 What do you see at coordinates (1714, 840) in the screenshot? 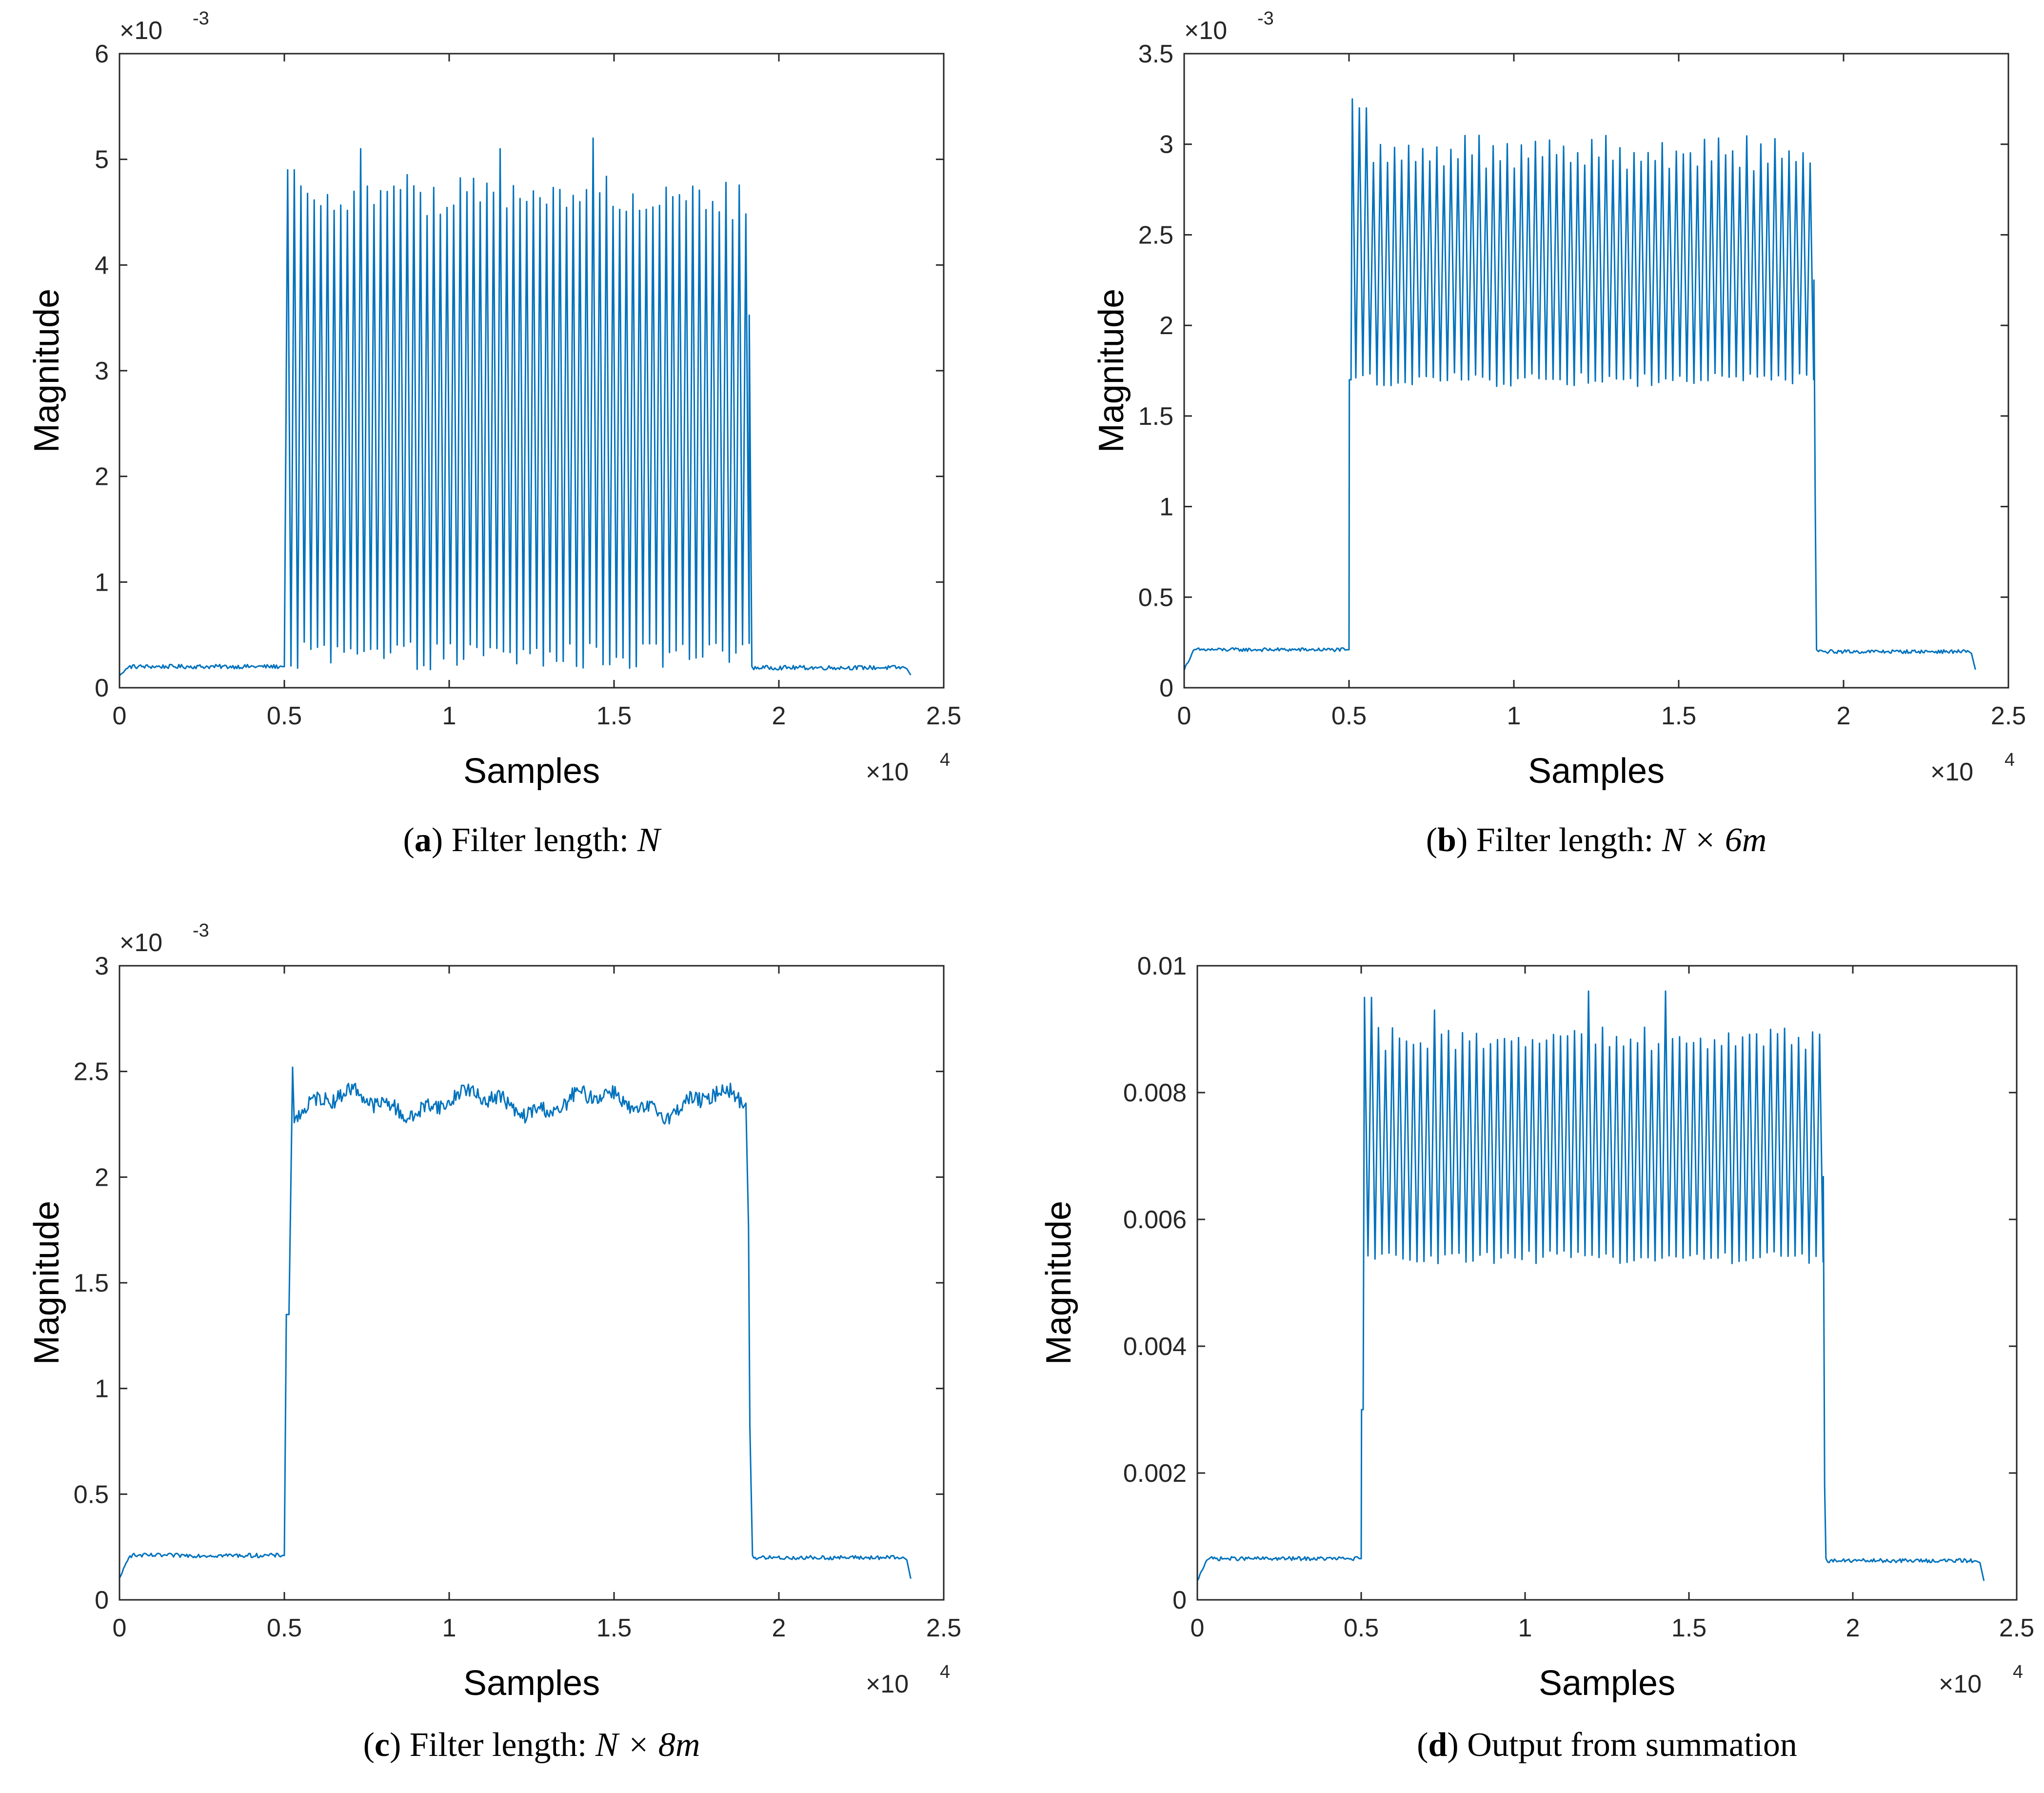
I see `caption-math: N × 6m` at bounding box center [1714, 840].